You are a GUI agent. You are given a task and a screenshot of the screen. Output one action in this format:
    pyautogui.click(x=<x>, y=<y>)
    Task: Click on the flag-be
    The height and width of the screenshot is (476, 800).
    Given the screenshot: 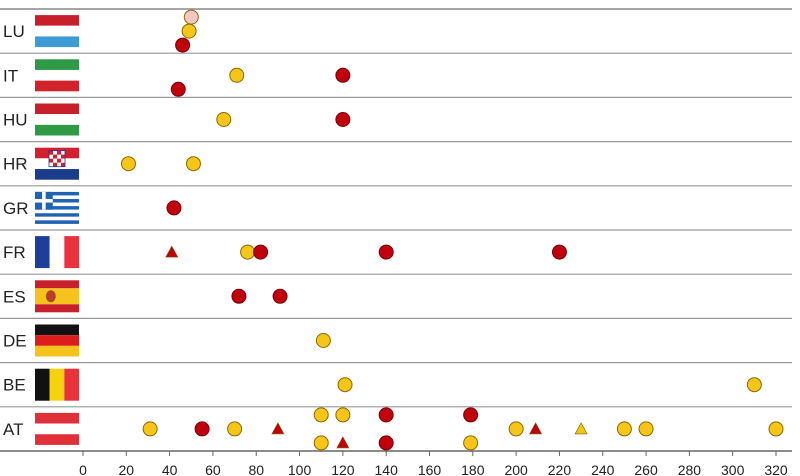 What is the action you would take?
    pyautogui.click(x=57, y=384)
    